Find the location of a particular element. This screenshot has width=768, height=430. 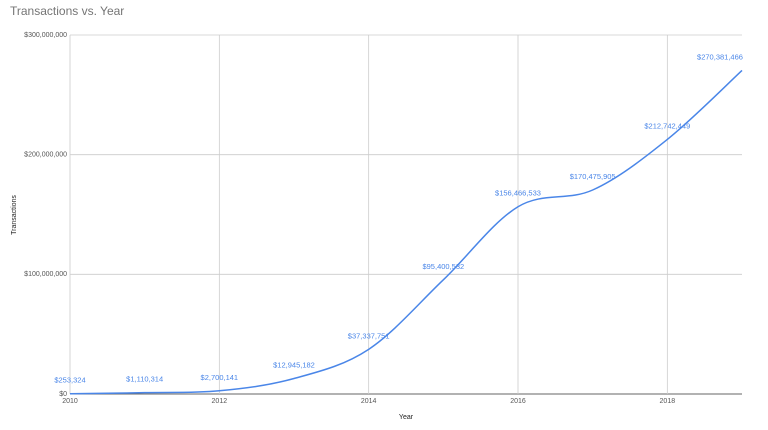

x-tick-label: 2010 is located at coordinates (70, 401).